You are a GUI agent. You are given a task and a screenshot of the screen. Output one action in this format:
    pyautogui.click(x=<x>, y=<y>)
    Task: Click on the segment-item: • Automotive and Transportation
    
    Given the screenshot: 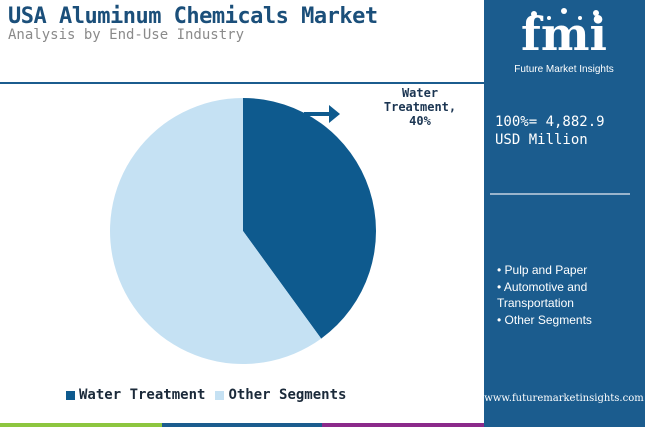 What is the action you would take?
    pyautogui.click(x=542, y=295)
    